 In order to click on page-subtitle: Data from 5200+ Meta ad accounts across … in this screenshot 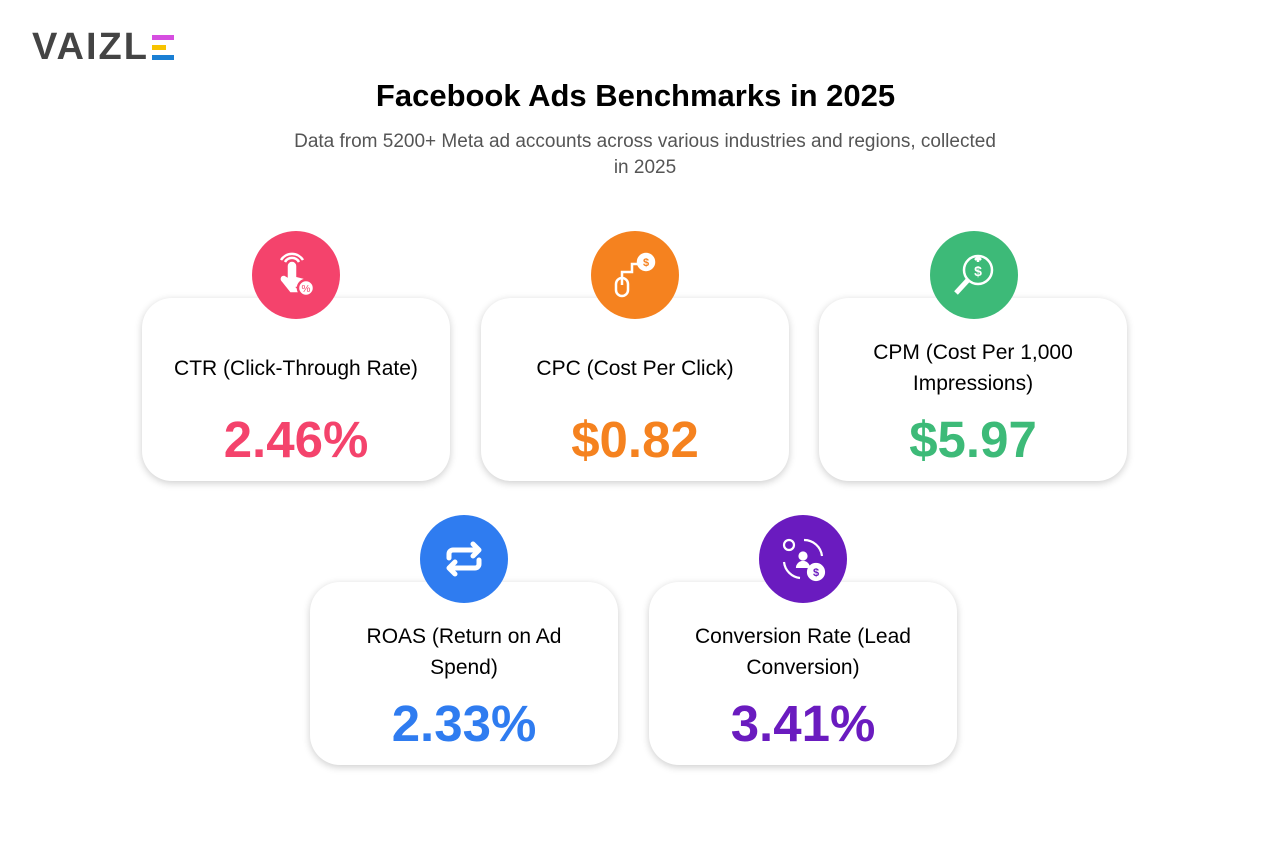, I will do `click(645, 154)`.